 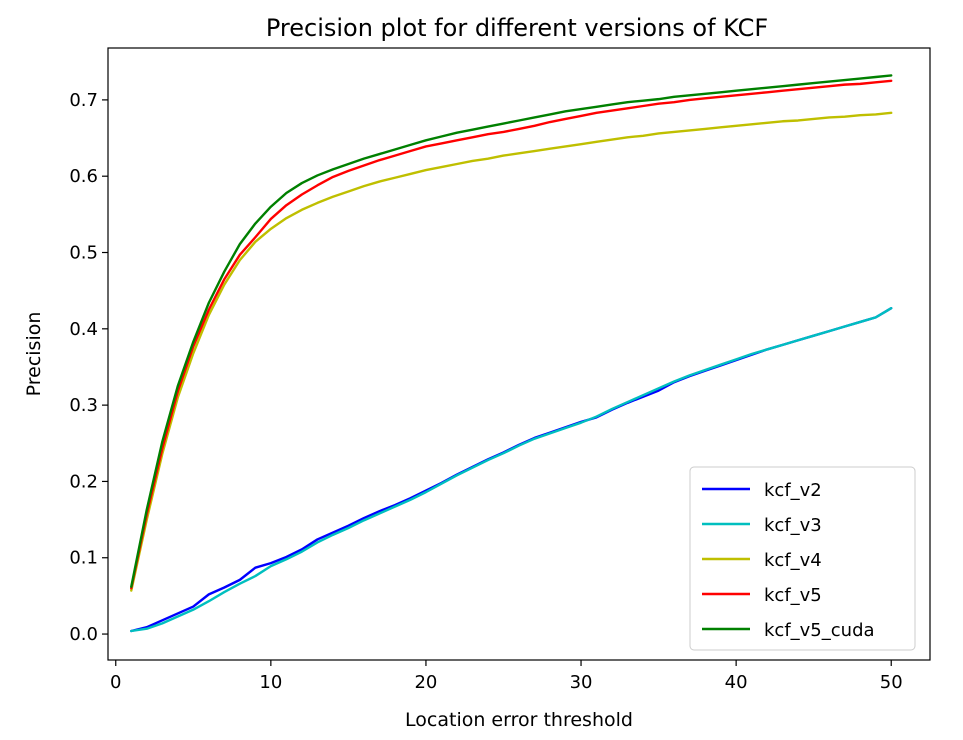 I want to click on legend-box, so click(x=802, y=558).